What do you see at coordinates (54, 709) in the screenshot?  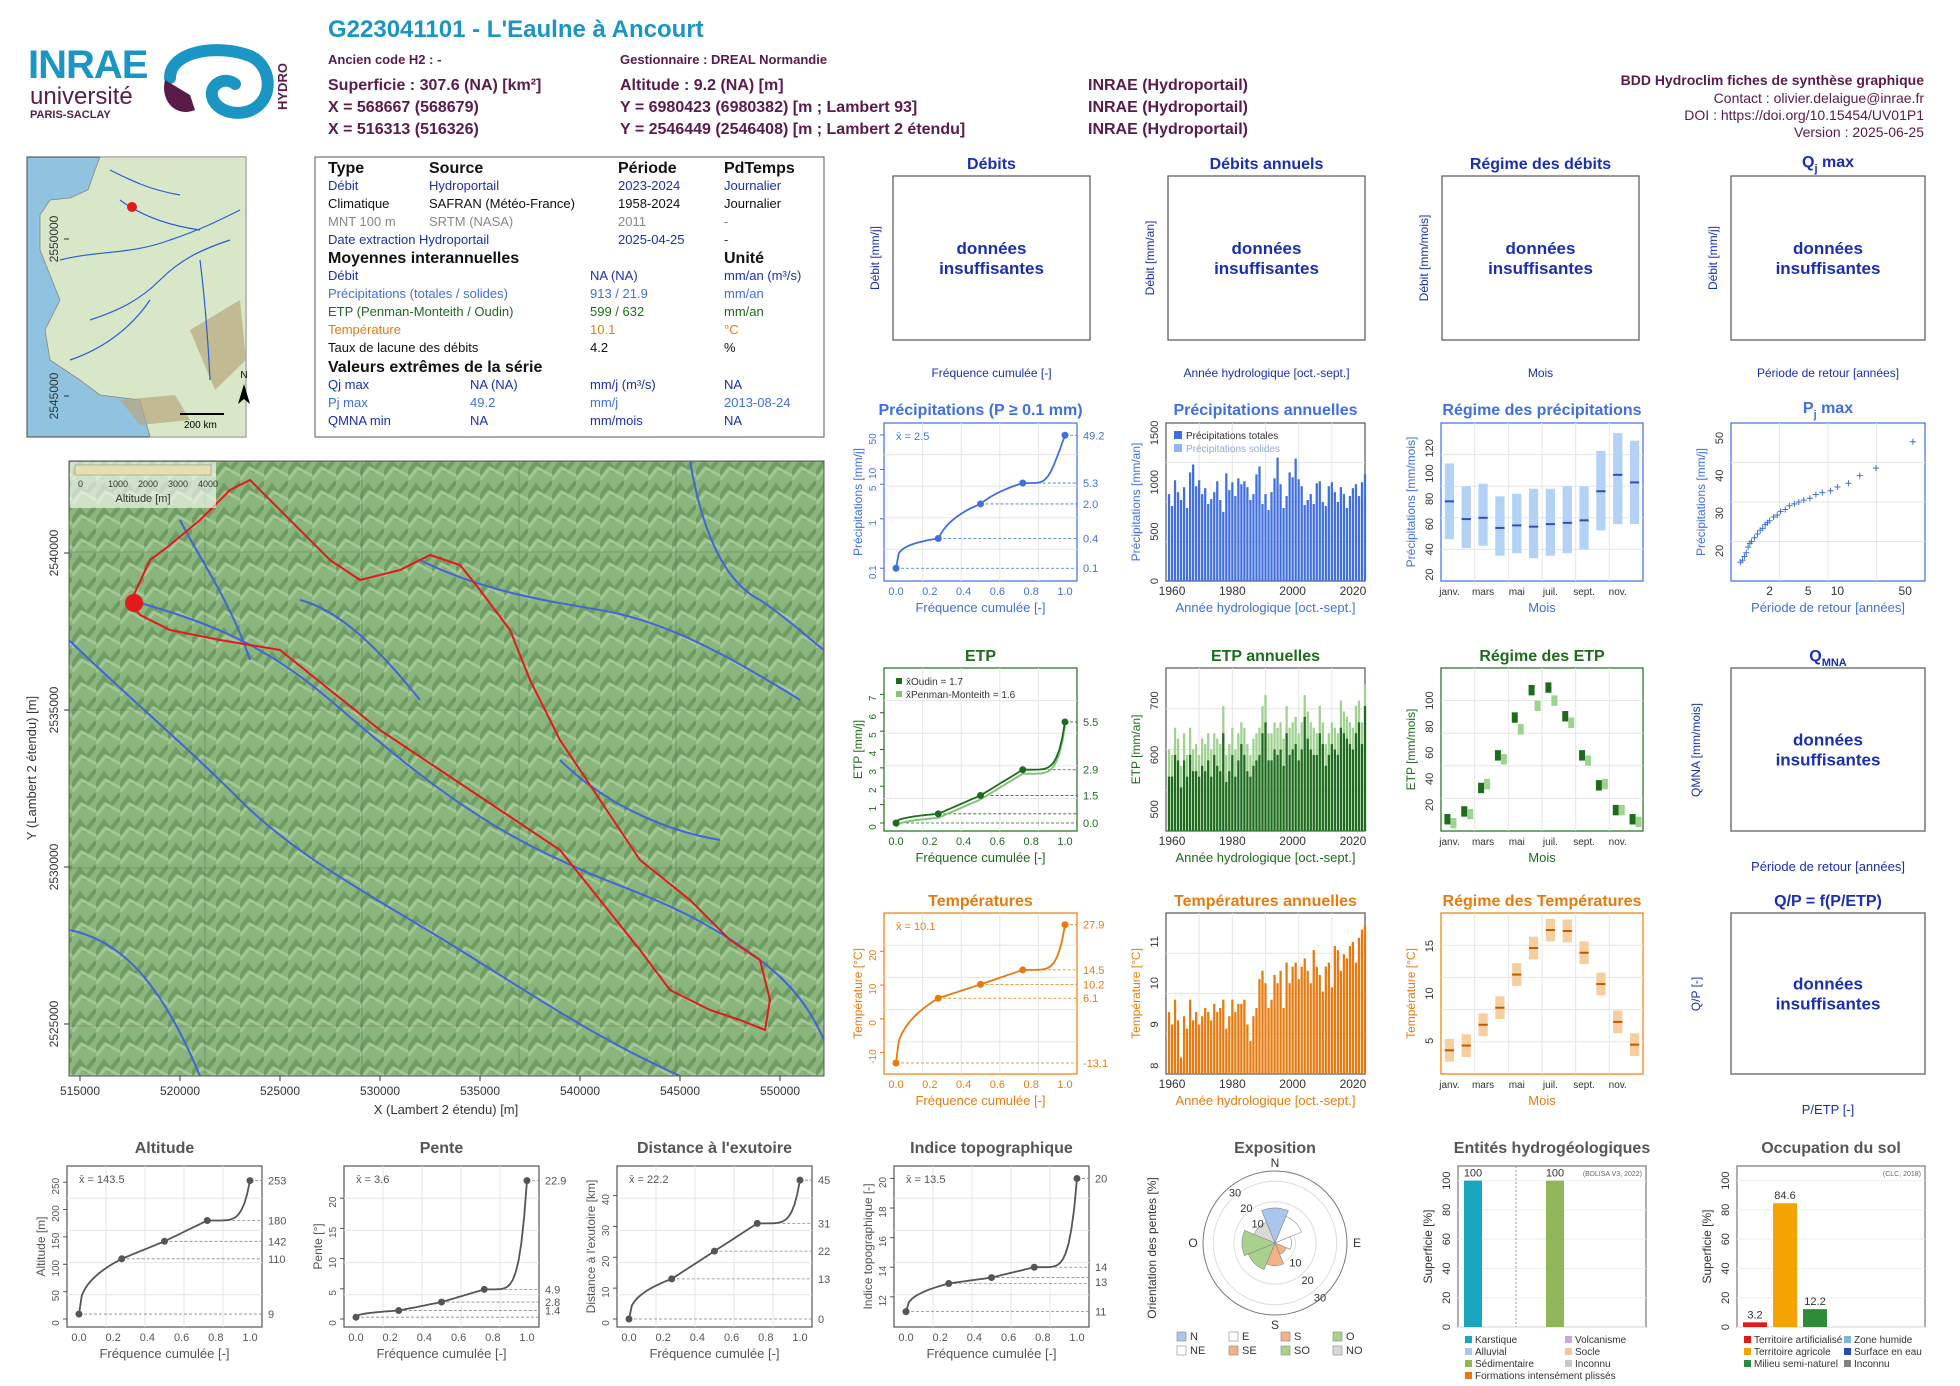 I see `basin-y-tick-label: 2535000` at bounding box center [54, 709].